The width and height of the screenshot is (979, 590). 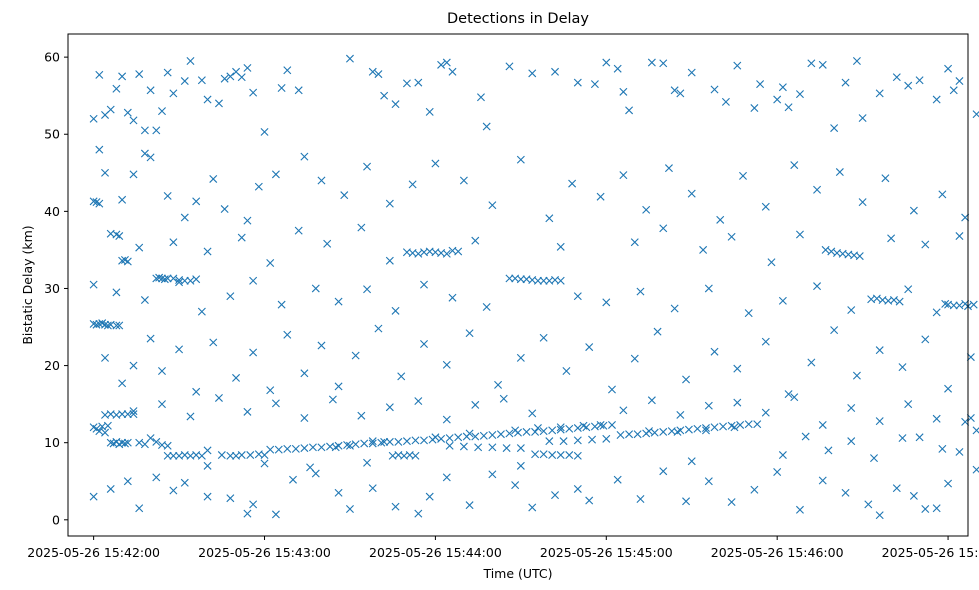 What do you see at coordinates (52, 134) in the screenshot?
I see `y-tick-label: 50` at bounding box center [52, 134].